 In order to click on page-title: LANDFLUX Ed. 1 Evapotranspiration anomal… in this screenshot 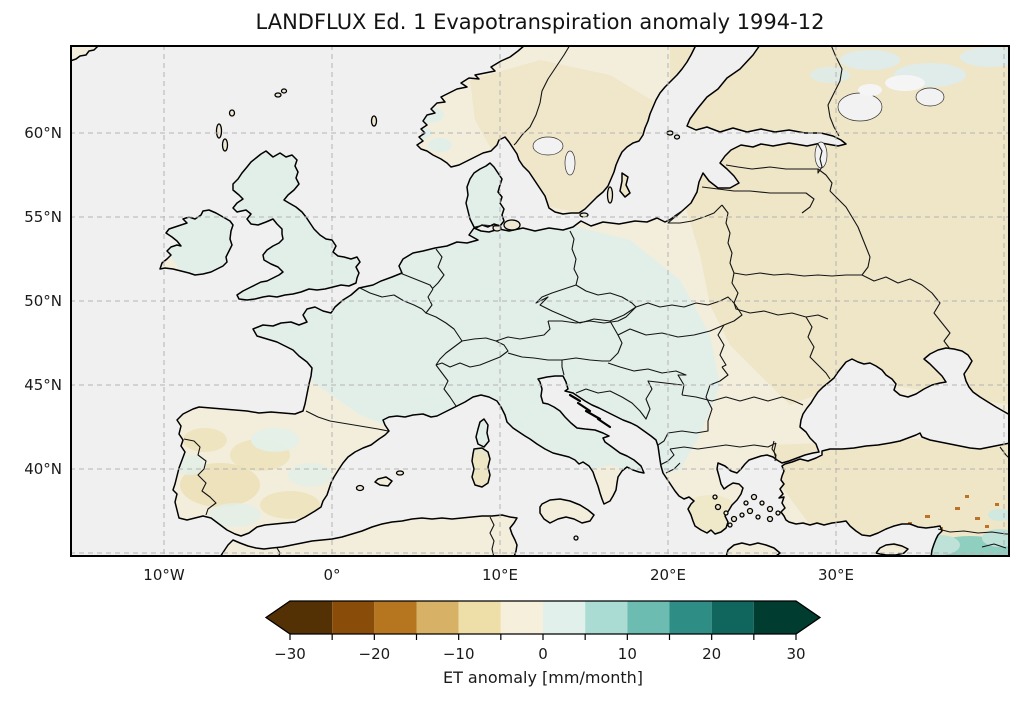, I will do `click(540, 22)`.